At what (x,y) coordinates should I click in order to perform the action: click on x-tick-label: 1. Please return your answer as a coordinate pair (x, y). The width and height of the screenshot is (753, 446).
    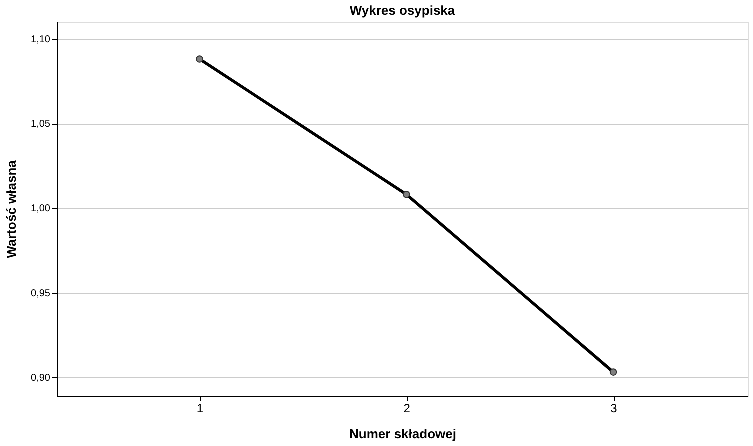
    Looking at the image, I should click on (200, 409).